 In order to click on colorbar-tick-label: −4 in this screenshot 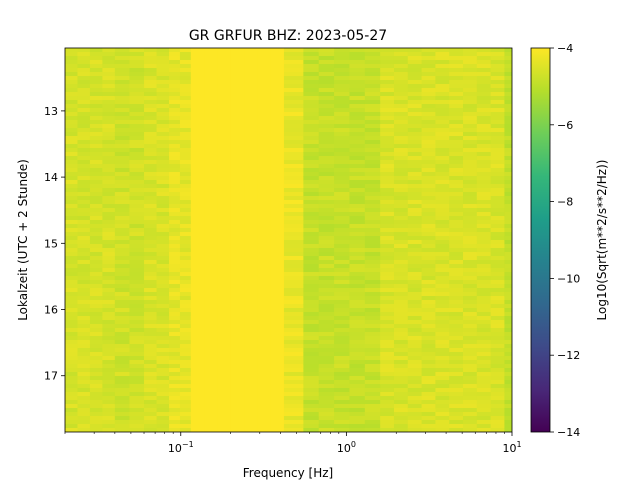, I will do `click(565, 48)`.